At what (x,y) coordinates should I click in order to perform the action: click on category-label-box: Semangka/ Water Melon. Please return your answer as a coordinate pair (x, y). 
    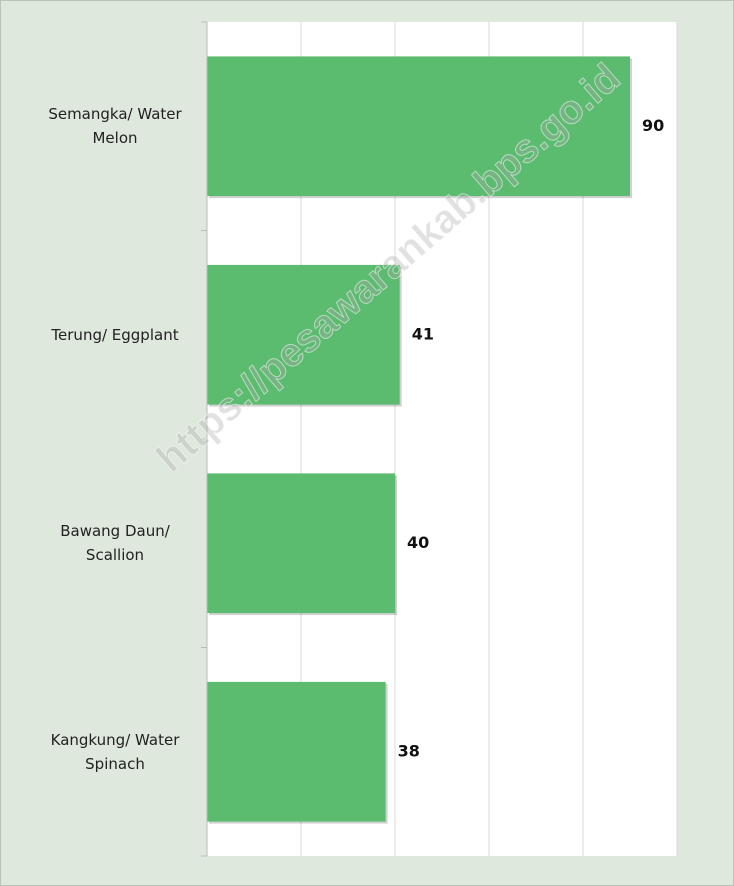
    Looking at the image, I should click on (115, 126).